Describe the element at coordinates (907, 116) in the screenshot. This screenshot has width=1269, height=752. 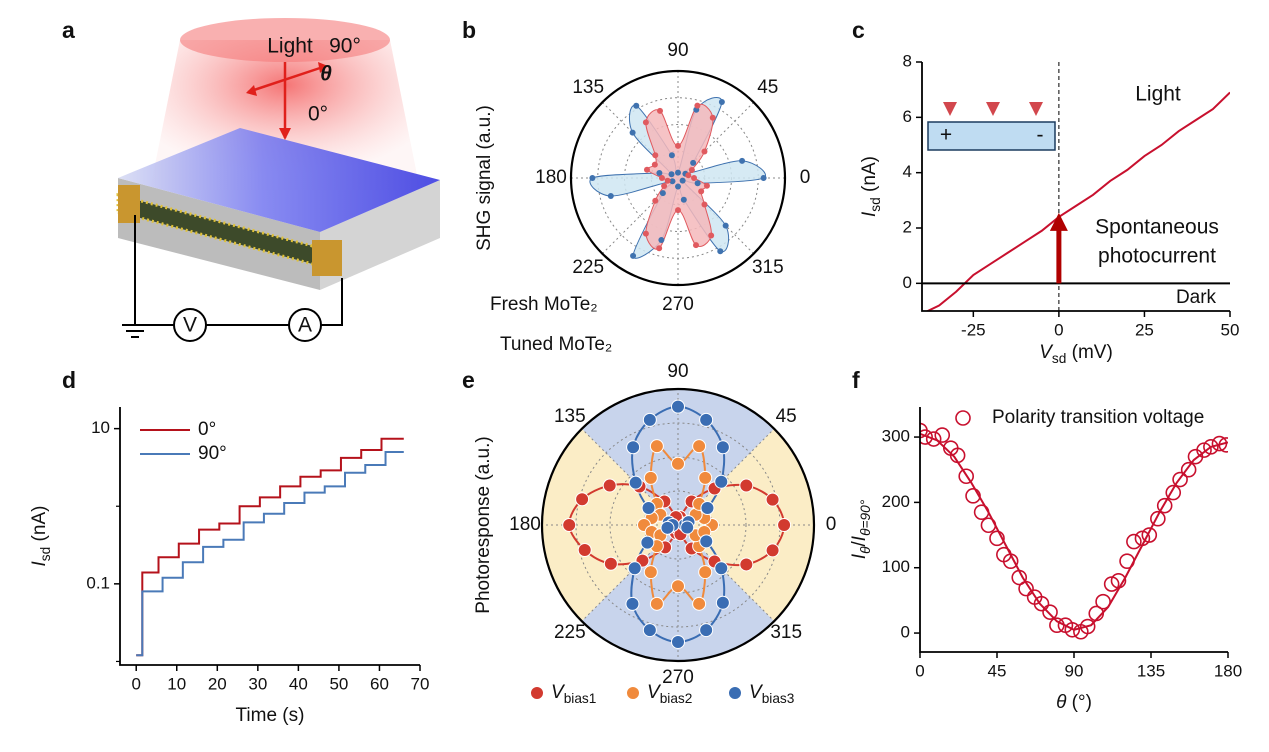
I see `y-tick-label: 6` at that location.